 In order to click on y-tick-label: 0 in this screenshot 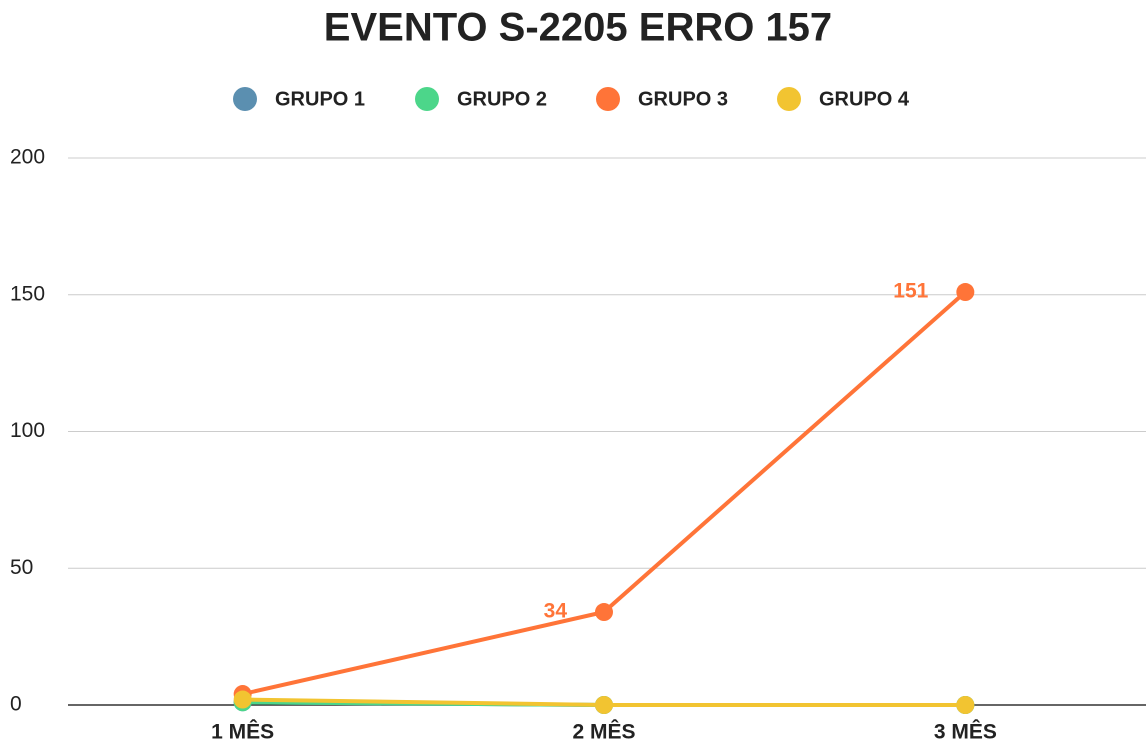, I will do `click(16, 704)`.